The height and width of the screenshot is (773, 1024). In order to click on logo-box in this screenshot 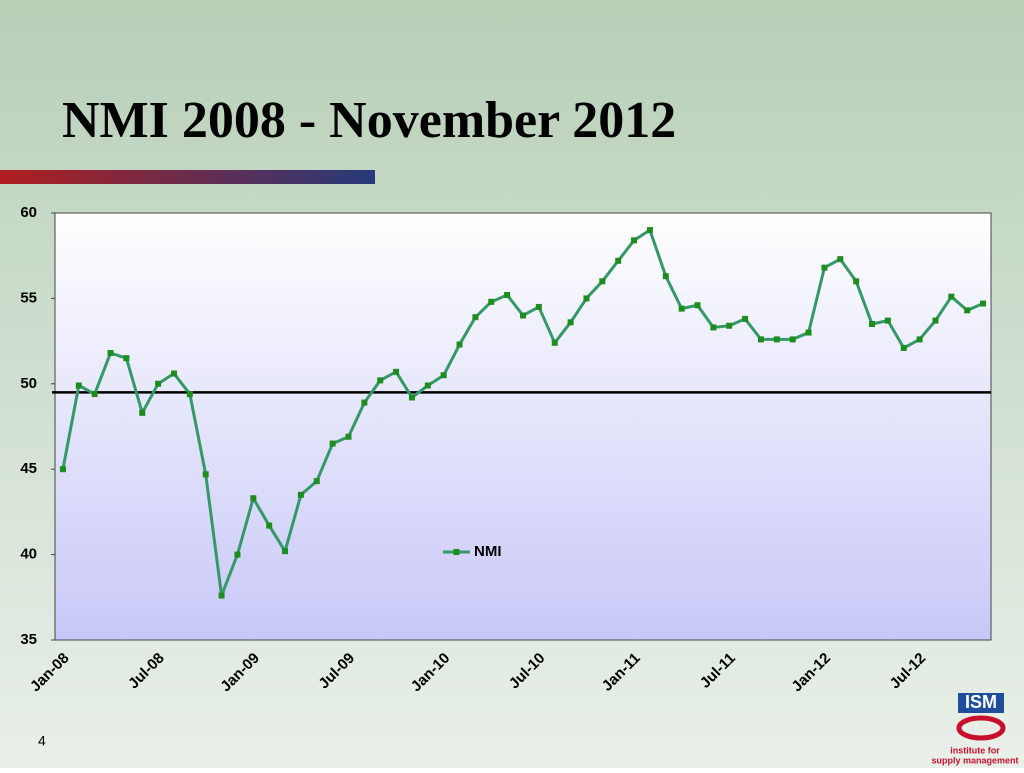, I will do `click(981, 703)`.